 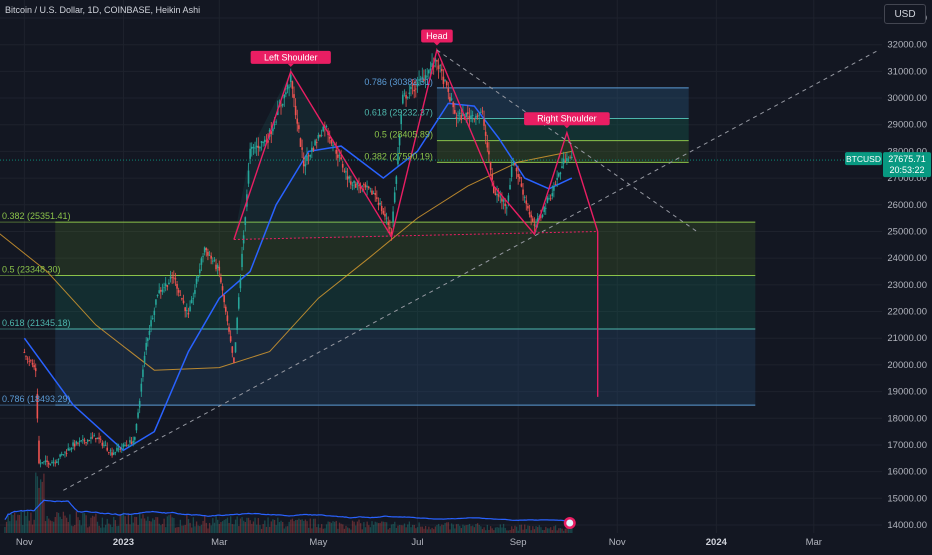 What do you see at coordinates (907, 418) in the screenshot?
I see `price-tick-label: 18000.00` at bounding box center [907, 418].